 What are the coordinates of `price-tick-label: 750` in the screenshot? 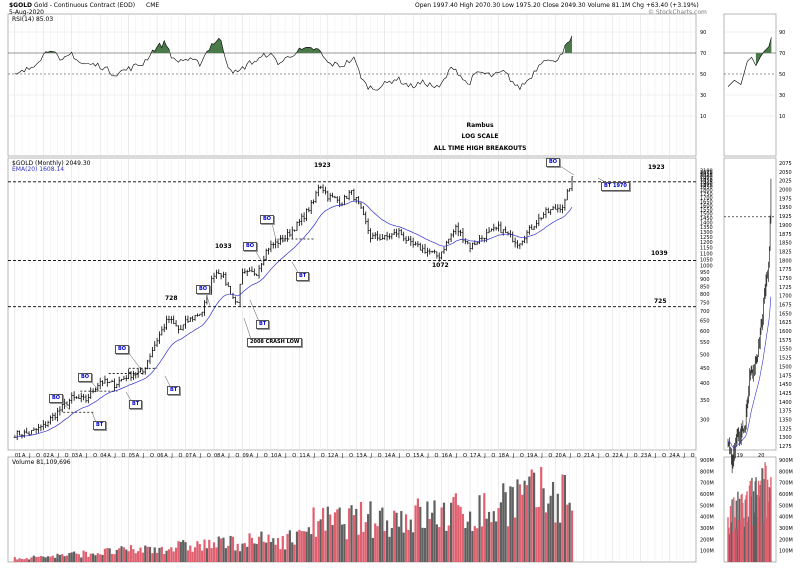 It's located at (705, 303).